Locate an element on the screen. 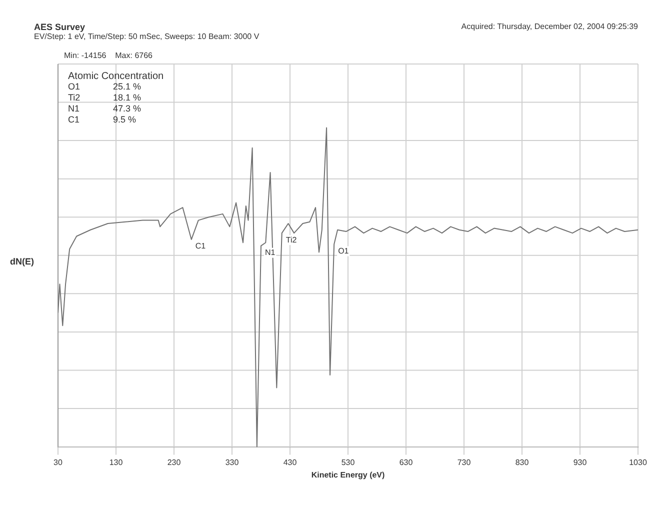  x-tick-label: 130 is located at coordinates (116, 462).